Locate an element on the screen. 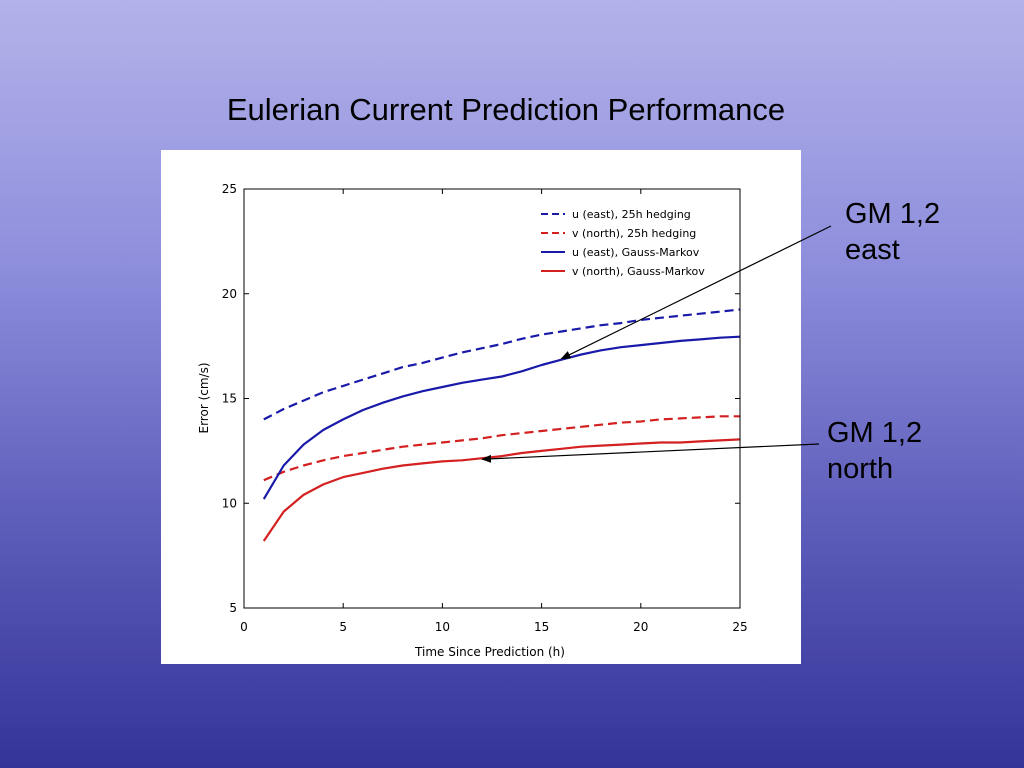  callout-east-line1: GM 1,2 is located at coordinates (893, 214).